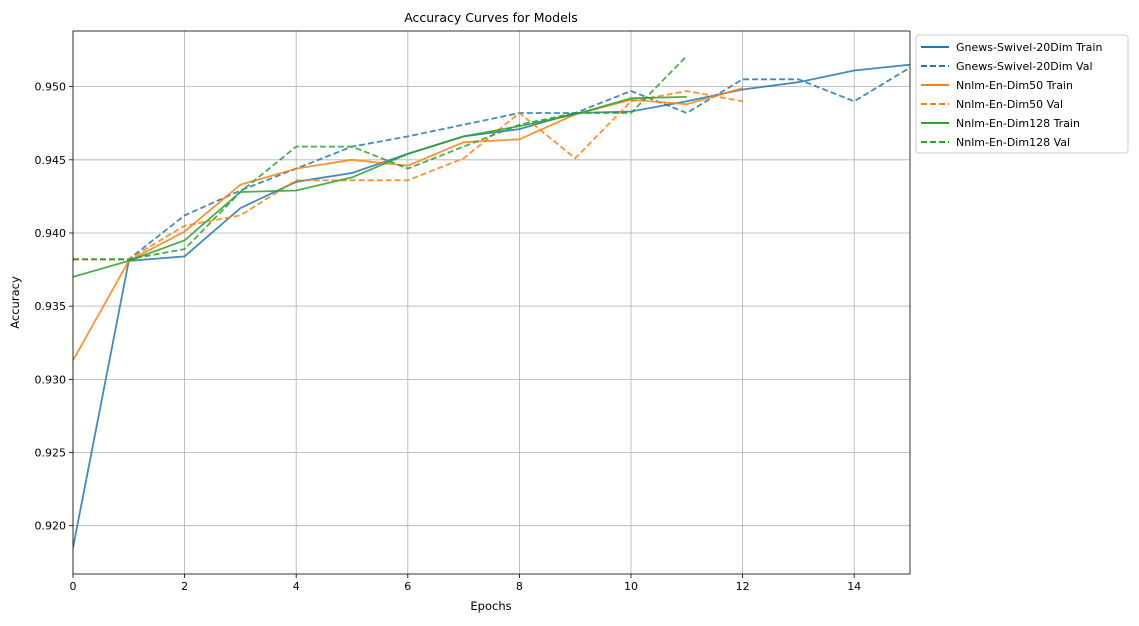  I want to click on x-tick-label: 4, so click(296, 586).